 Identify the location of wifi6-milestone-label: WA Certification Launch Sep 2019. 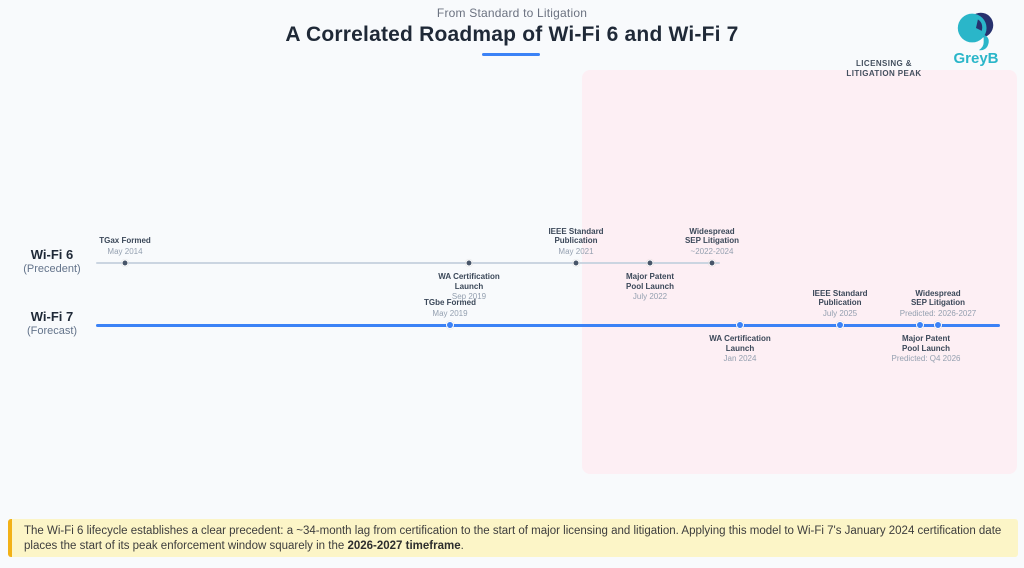
(468, 287).